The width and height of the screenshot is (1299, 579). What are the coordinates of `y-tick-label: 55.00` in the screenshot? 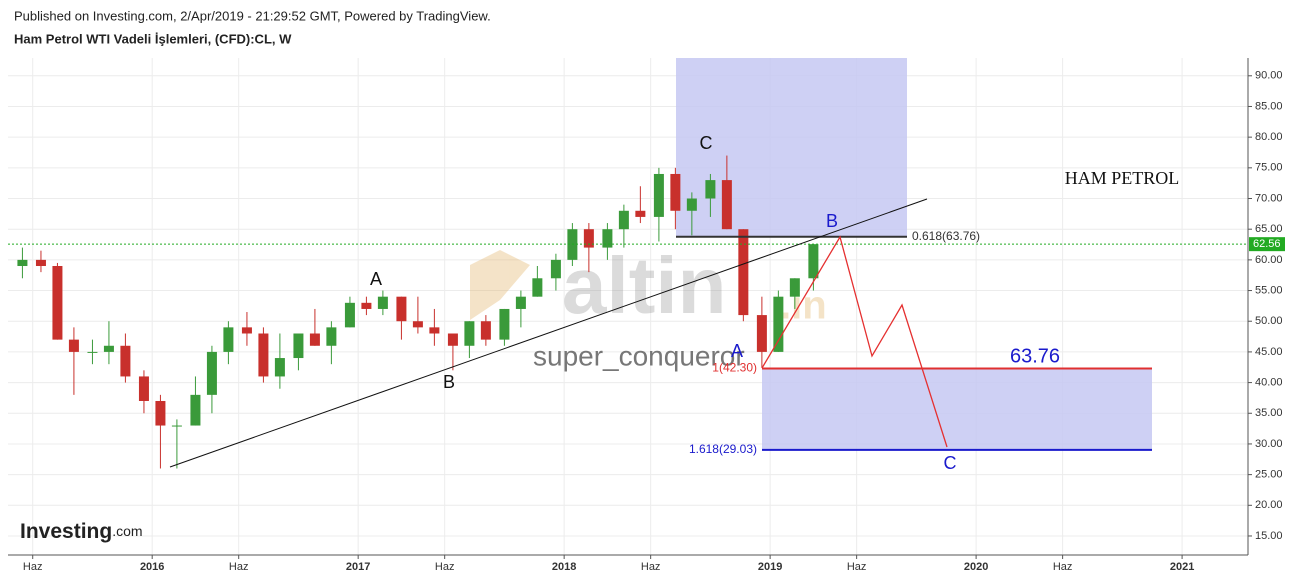 It's located at (1269, 290).